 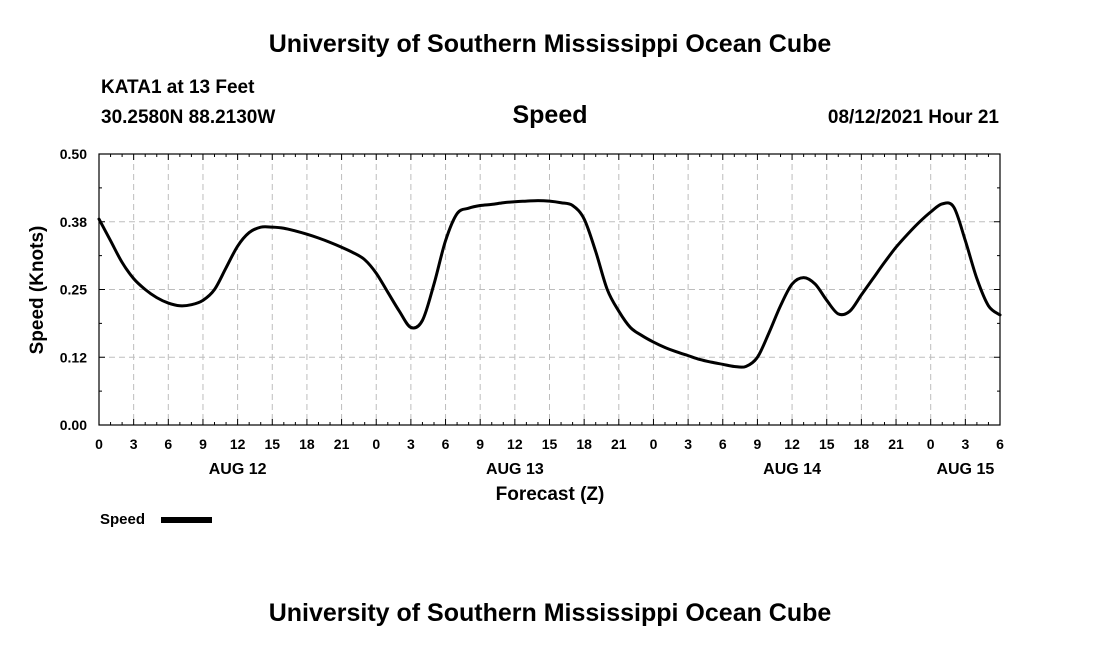 I want to click on date-label: AUG 12, so click(x=238, y=469).